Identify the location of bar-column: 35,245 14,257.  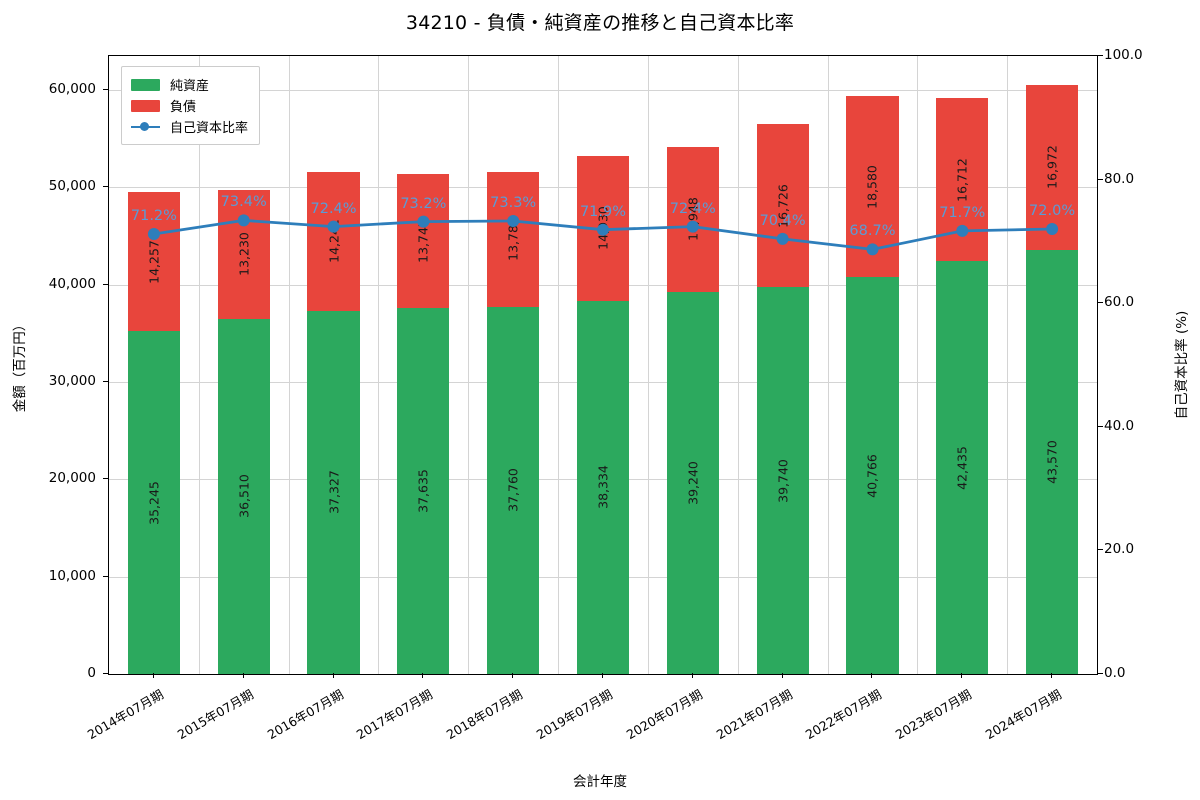
(153, 433).